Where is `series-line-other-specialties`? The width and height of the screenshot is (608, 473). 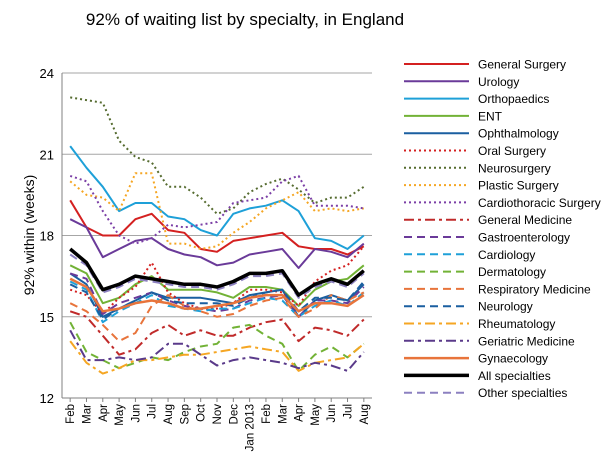 series-line-other-specialties is located at coordinates (217, 276).